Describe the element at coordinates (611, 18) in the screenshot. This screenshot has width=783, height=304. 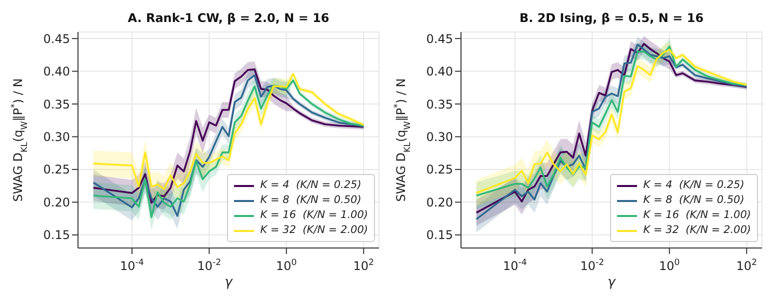
I see `chart-title: B. 2D Ising, β = 0.5, N = 16` at that location.